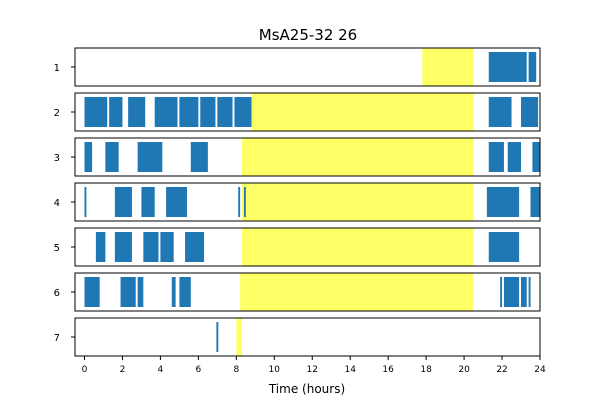  Describe the element at coordinates (308, 35) in the screenshot. I see `chart-title: MsA25-32 26` at that location.